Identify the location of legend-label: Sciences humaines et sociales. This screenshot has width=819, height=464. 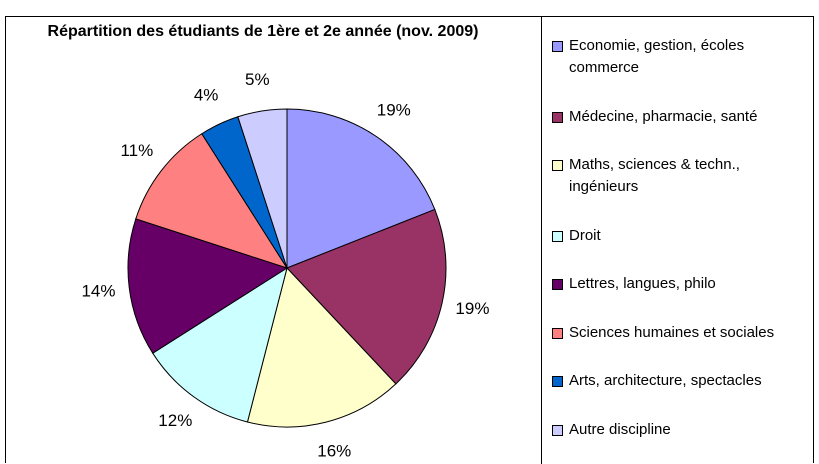
(672, 332).